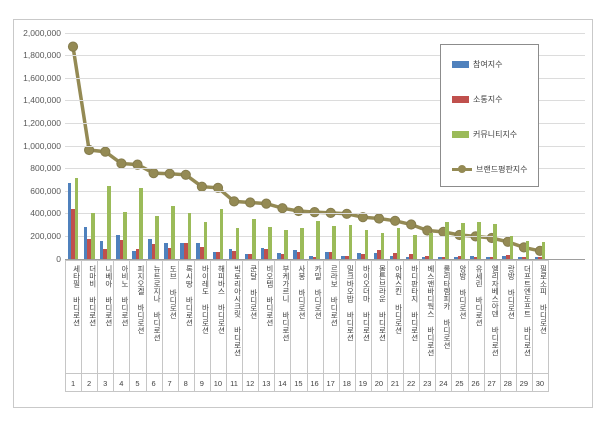 The height and width of the screenshot is (422, 600). What do you see at coordinates (204, 299) in the screenshot?
I see `category-label: 바이레도 바디로션` at bounding box center [204, 299].